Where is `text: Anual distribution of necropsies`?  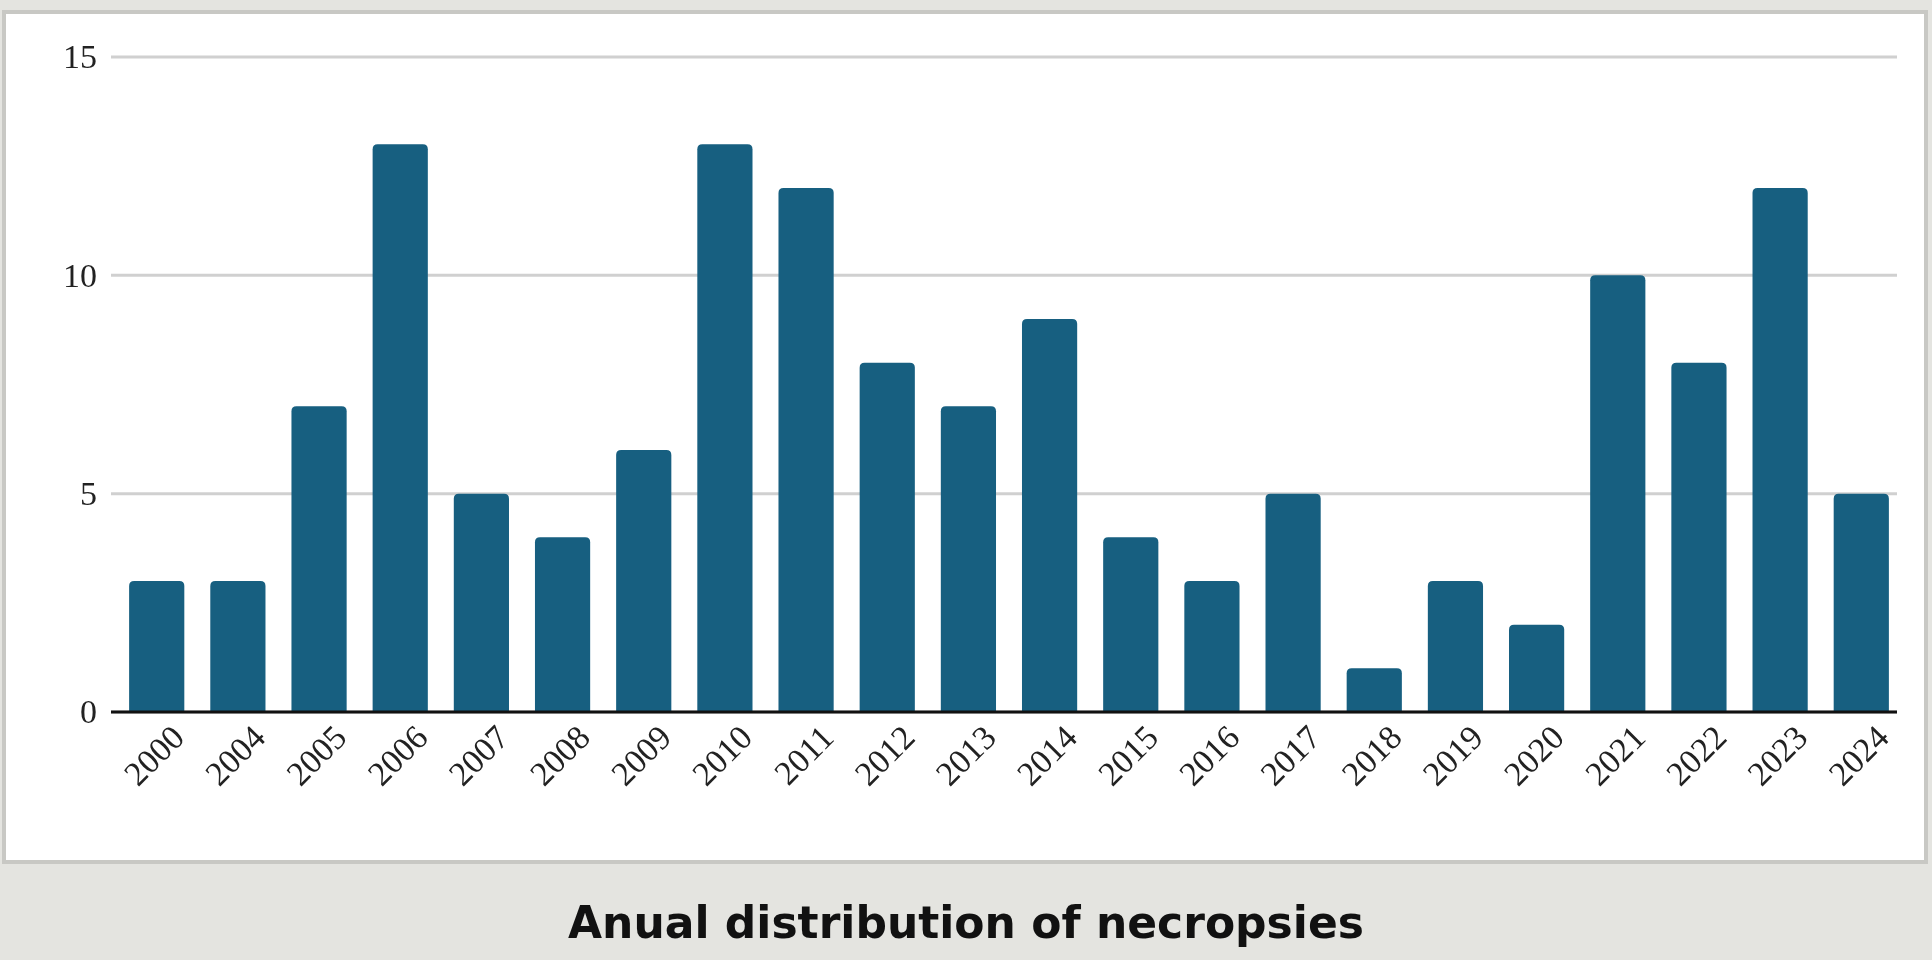 text: Anual distribution of necropsies is located at coordinates (966, 922).